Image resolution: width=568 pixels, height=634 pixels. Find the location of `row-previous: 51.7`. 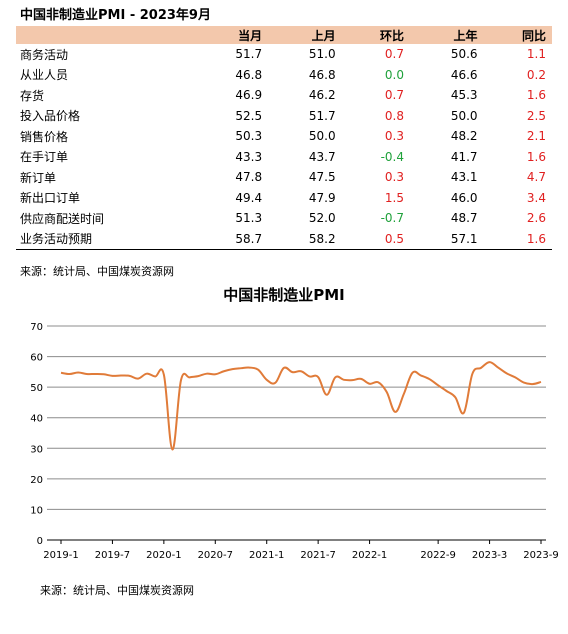

row-previous: 51.7 is located at coordinates (322, 115).